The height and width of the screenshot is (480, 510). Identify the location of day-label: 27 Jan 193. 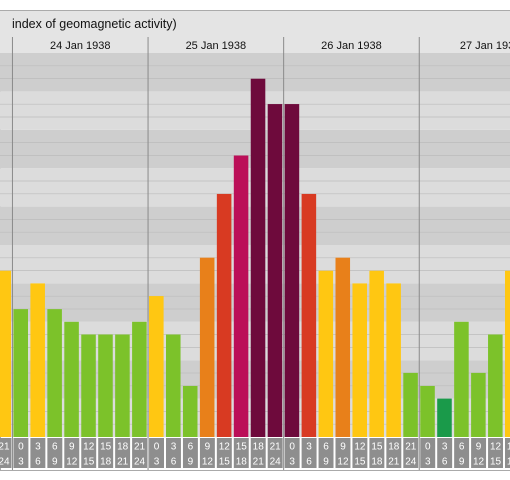
(485, 46).